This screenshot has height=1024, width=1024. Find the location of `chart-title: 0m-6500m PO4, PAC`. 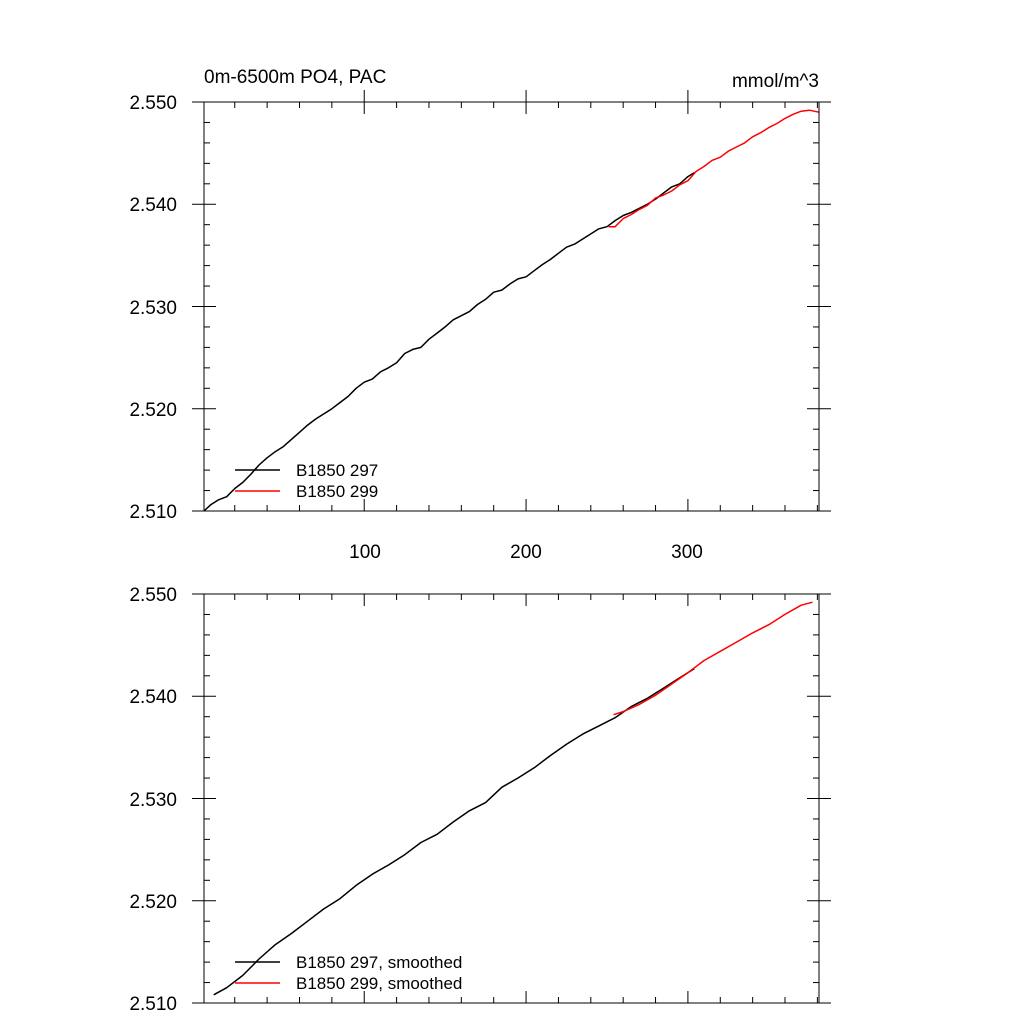

chart-title: 0m-6500m PO4, PAC is located at coordinates (295, 77).